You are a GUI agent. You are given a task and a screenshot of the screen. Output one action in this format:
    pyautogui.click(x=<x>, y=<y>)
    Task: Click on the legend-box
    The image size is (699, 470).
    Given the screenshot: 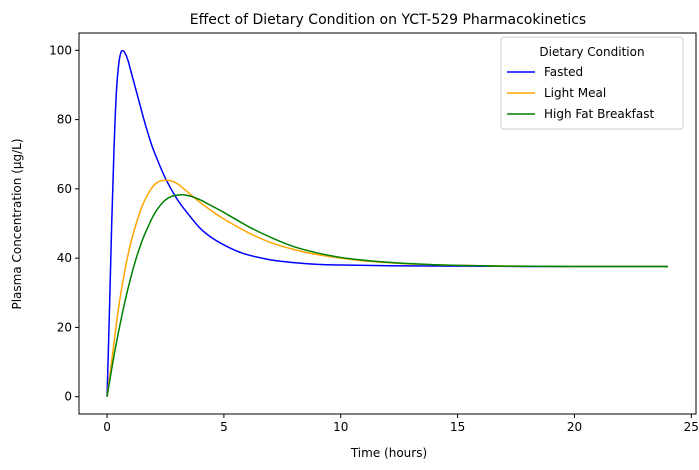 What is the action you would take?
    pyautogui.click(x=592, y=83)
    